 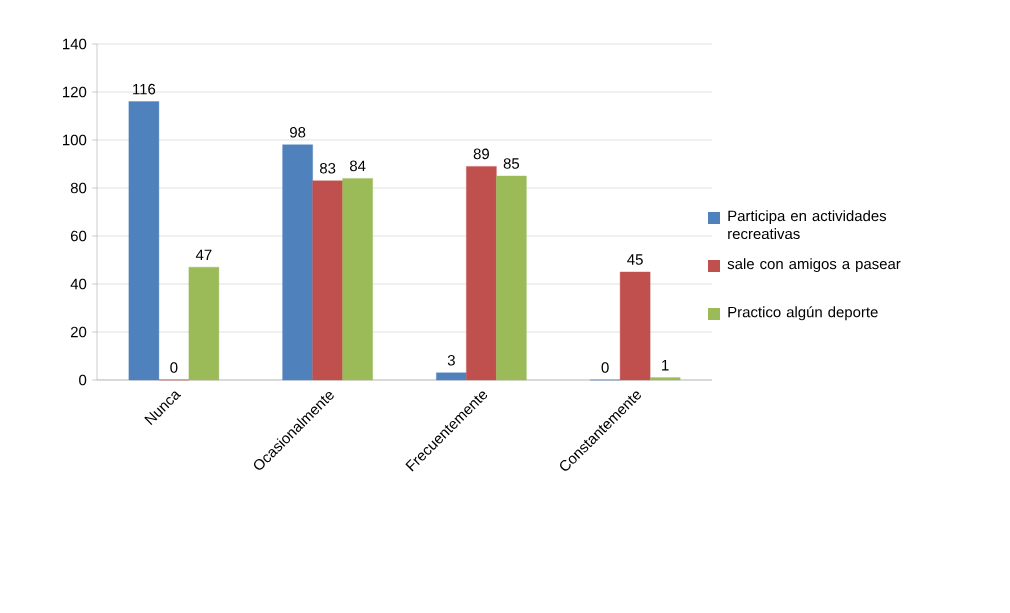 I want to click on y-tick-label: 100, so click(x=75, y=140).